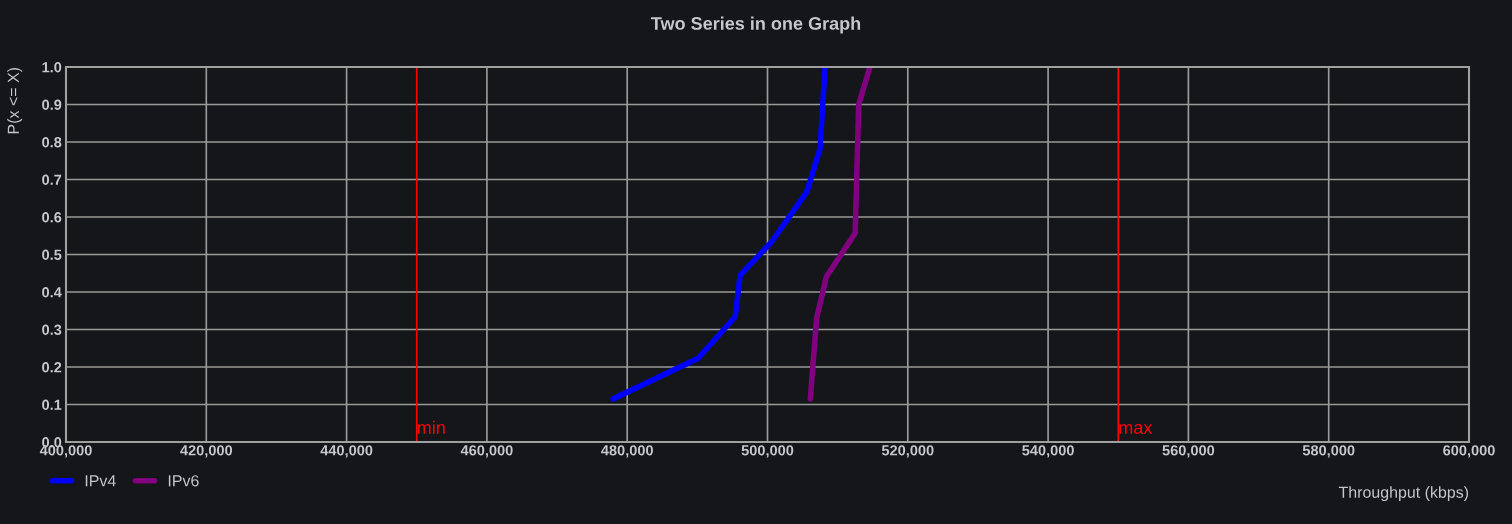 This screenshot has width=1512, height=524. What do you see at coordinates (52, 329) in the screenshot?
I see `y-tick-label: 0.3` at bounding box center [52, 329].